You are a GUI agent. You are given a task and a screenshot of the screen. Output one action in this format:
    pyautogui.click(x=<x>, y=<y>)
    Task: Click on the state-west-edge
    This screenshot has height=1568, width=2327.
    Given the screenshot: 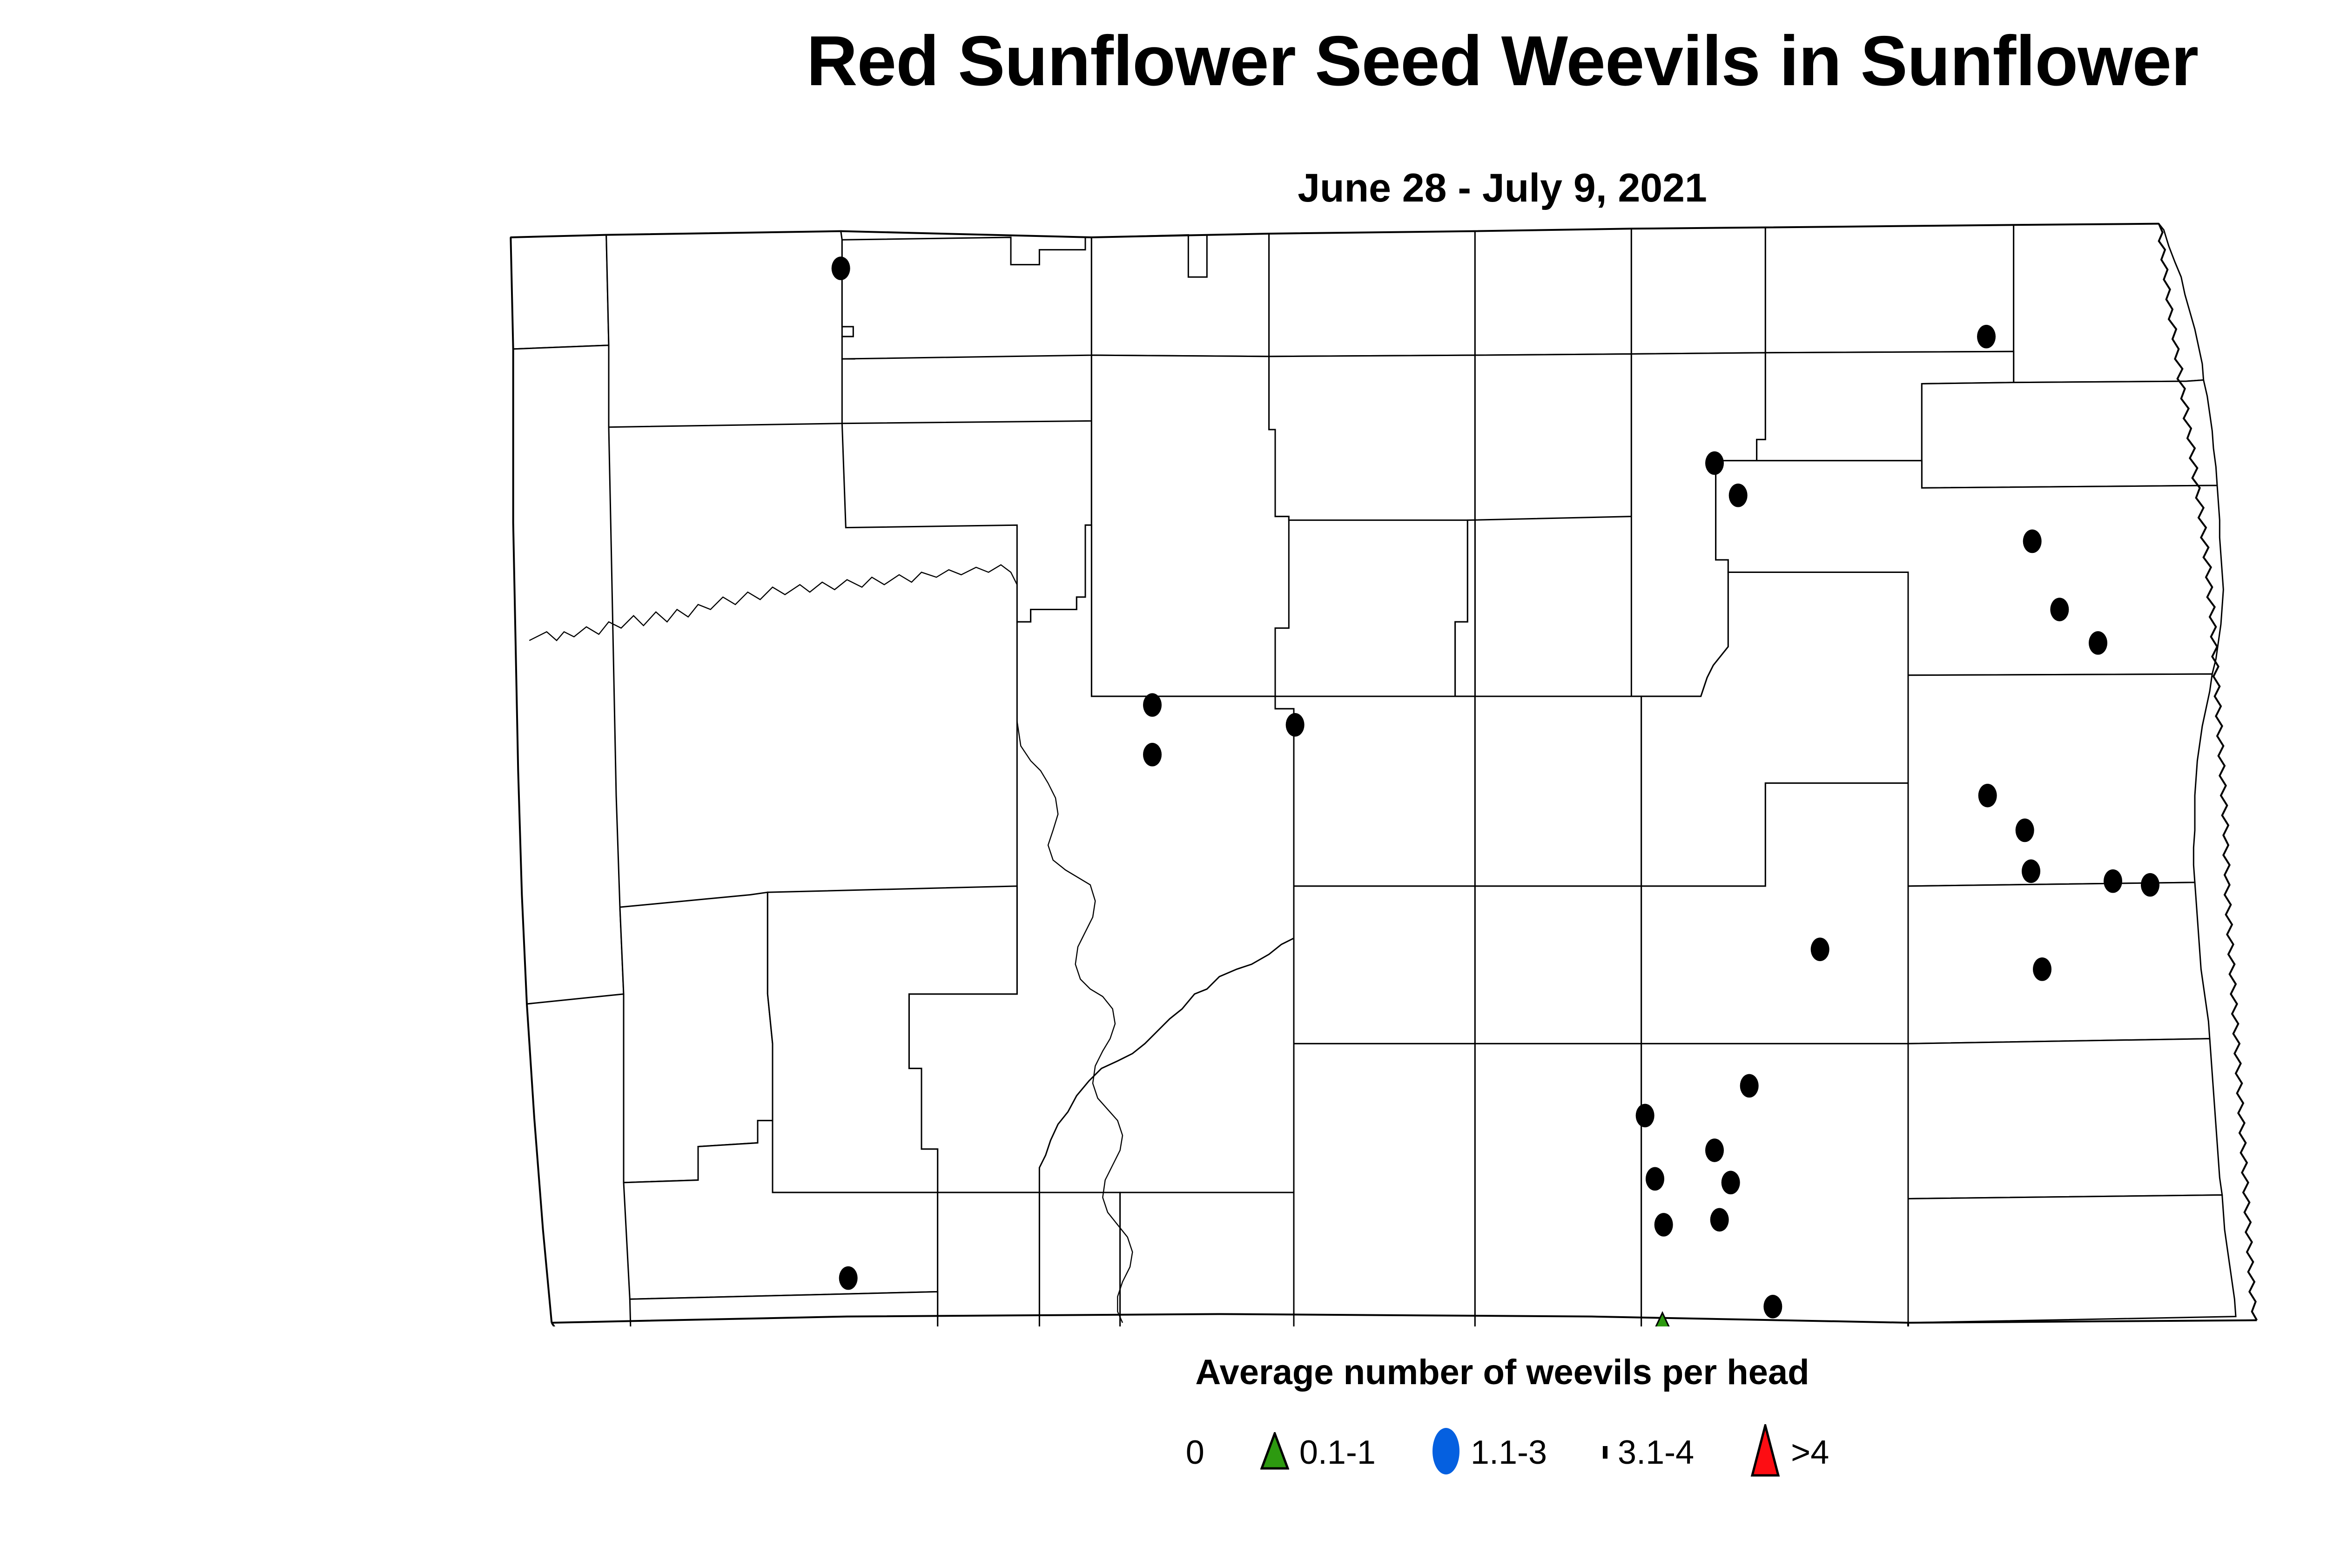 What is the action you would take?
    pyautogui.click(x=531, y=780)
    